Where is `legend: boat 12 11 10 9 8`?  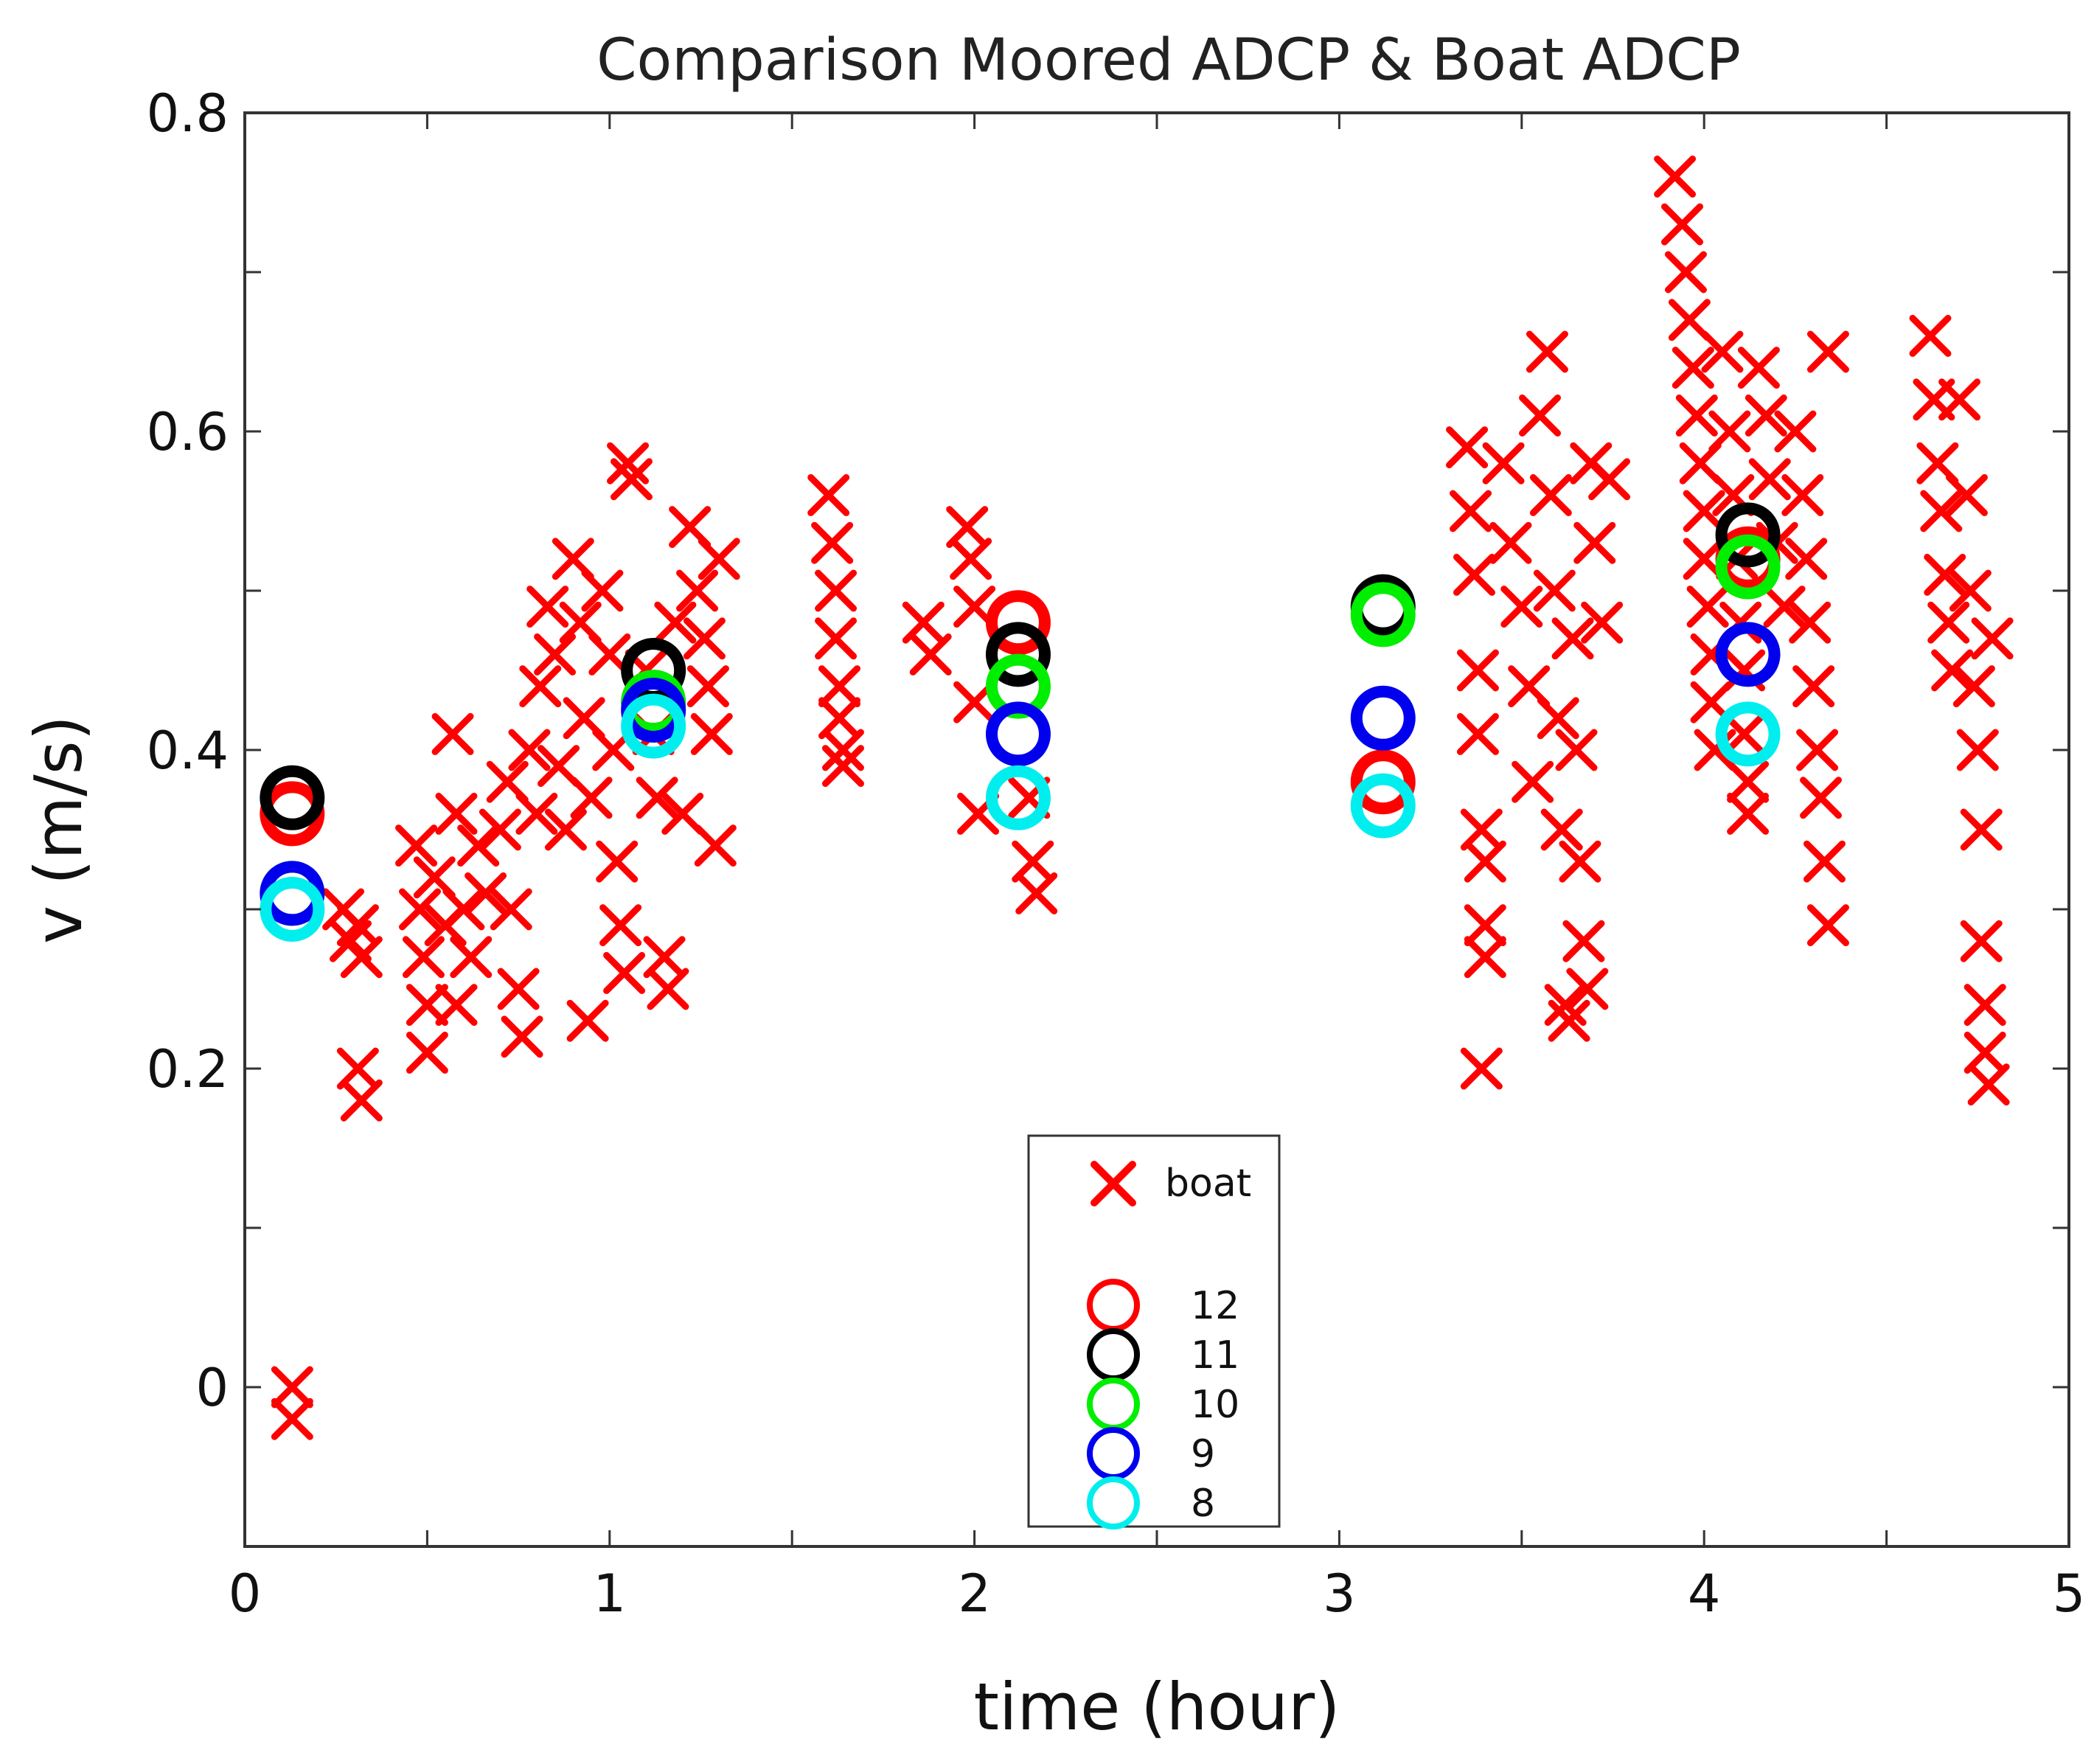
legend: boat 12 11 10 9 8 is located at coordinates (1154, 1331).